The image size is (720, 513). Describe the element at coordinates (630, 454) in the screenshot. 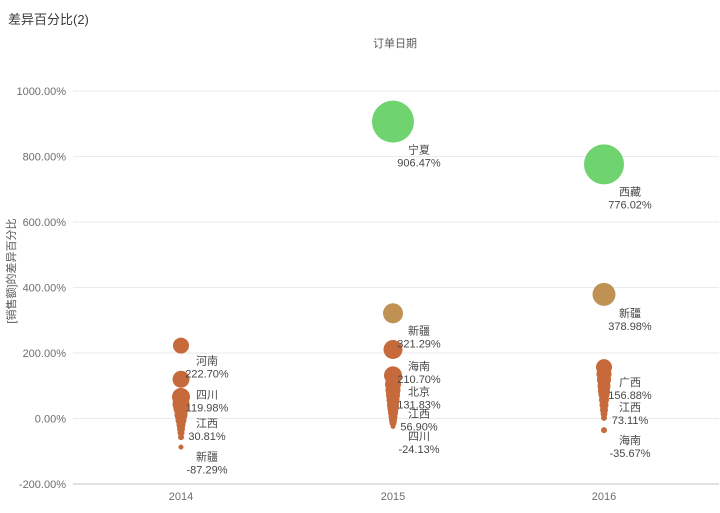

I see `point-label-value: -35.67%` at that location.